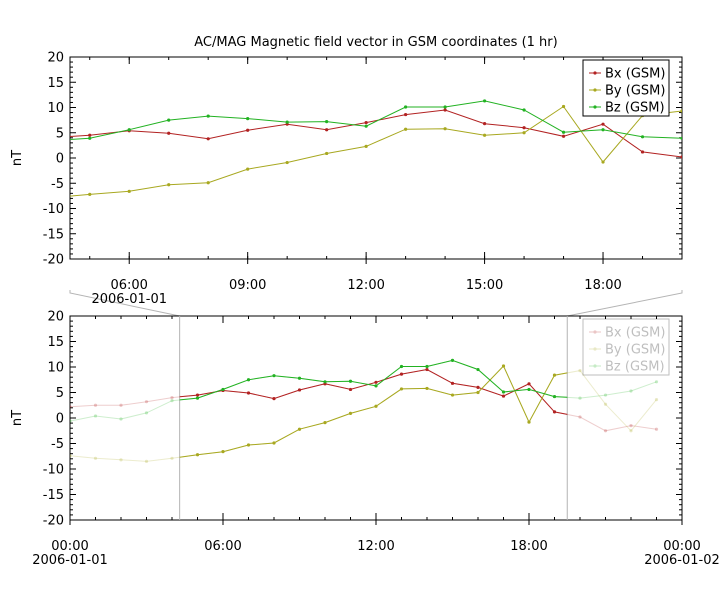 The image size is (724, 595). I want to click on legend-box, so click(626, 347).